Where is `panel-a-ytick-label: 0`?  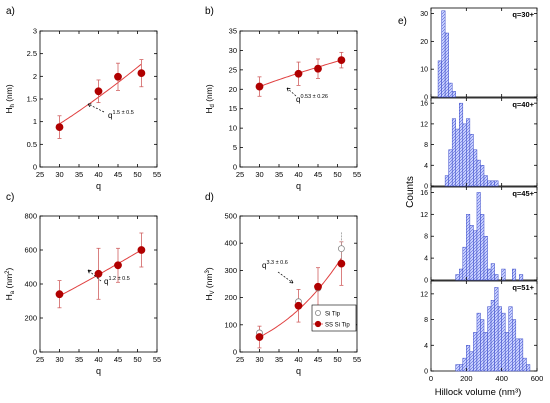 panel-a-ytick-label: 0 is located at coordinates (35, 167).